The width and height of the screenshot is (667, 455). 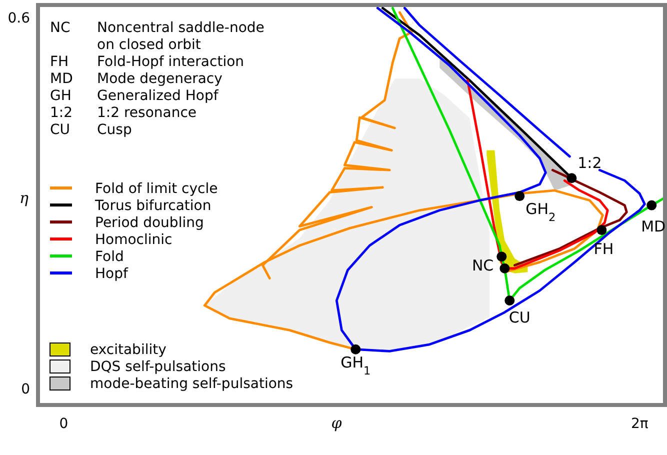 What do you see at coordinates (123, 113) in the screenshot?
I see `text: 1:2 1:2 resonance` at bounding box center [123, 113].